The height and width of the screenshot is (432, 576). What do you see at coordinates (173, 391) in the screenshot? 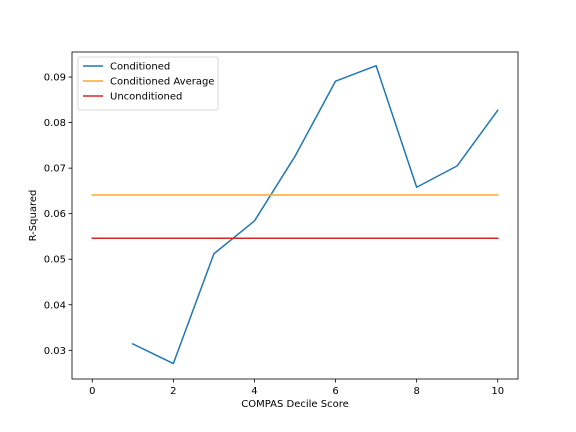
I see `x-tick-label: 2` at bounding box center [173, 391].